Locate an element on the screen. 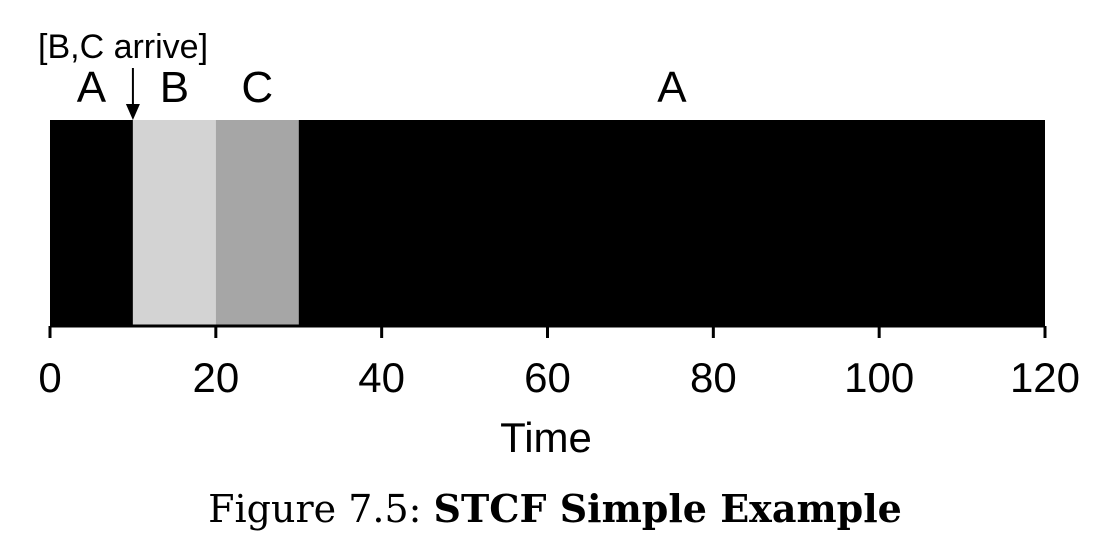 The width and height of the screenshot is (1110, 548). x-tick-label-0: 0 is located at coordinates (49, 377).